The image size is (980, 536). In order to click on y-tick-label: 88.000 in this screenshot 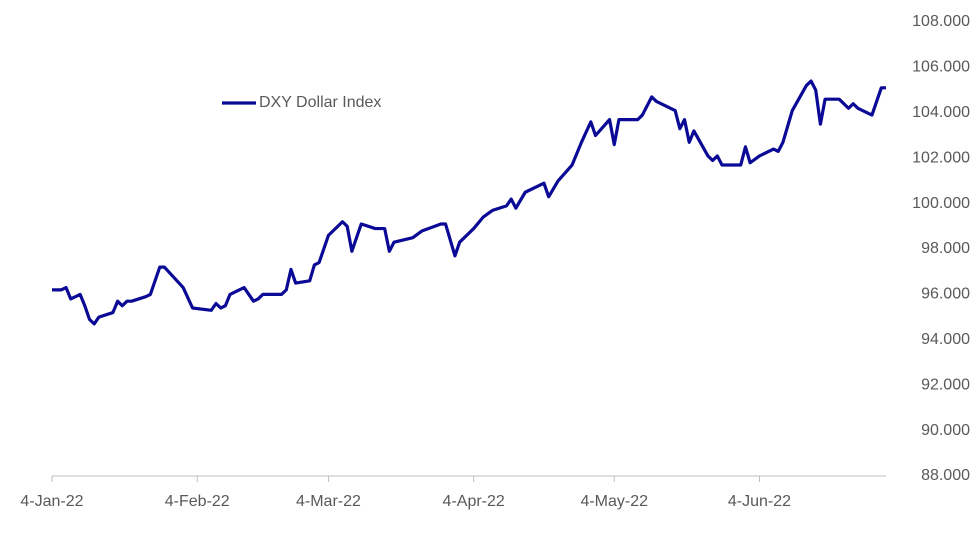, I will do `click(945, 475)`.